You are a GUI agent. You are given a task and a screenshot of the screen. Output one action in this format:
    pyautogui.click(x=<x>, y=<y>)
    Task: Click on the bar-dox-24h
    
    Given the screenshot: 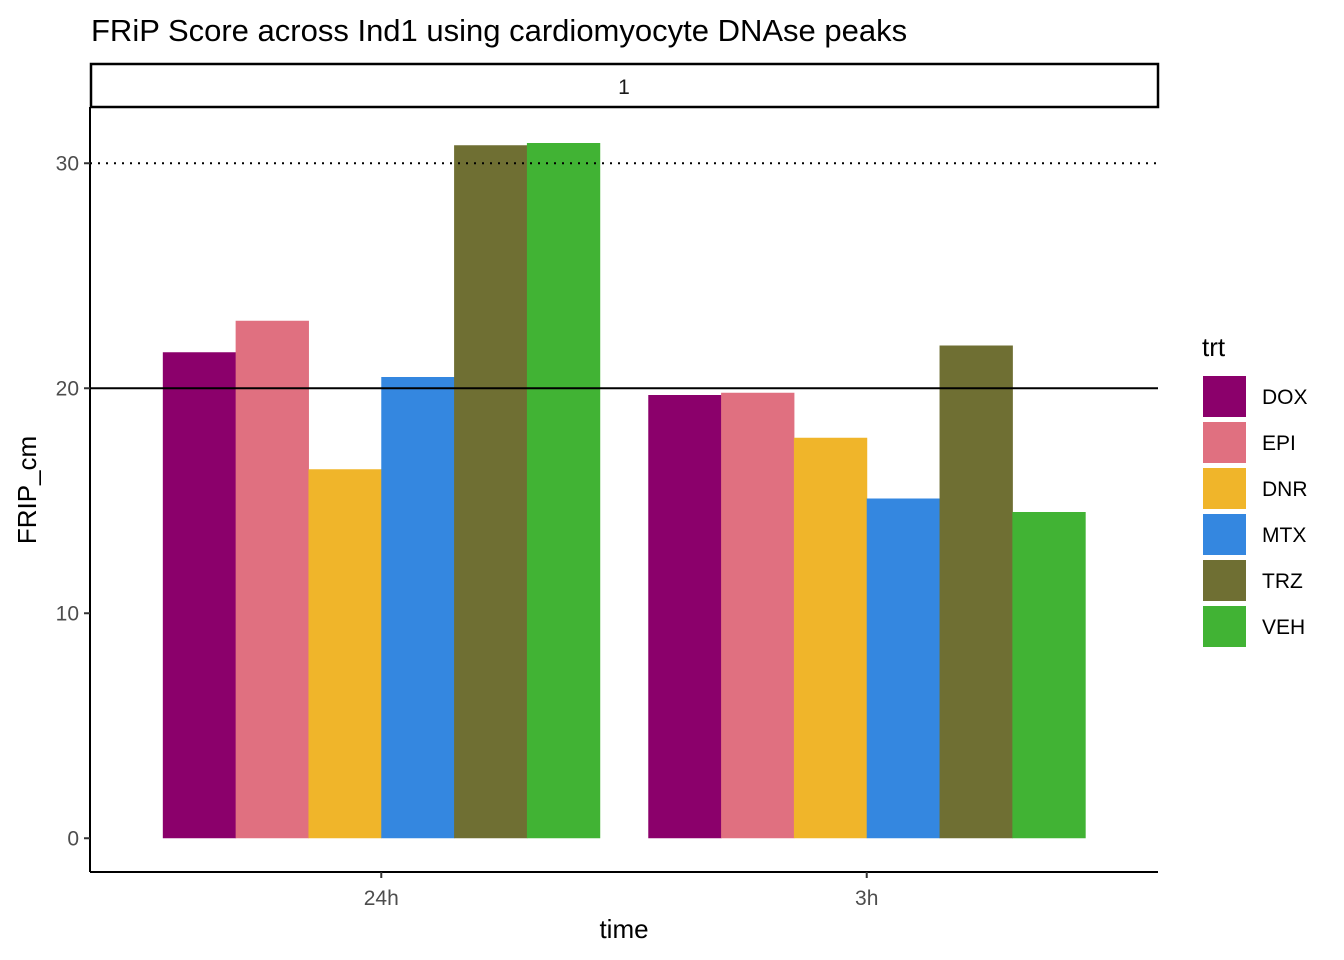 What is the action you would take?
    pyautogui.click(x=199, y=595)
    